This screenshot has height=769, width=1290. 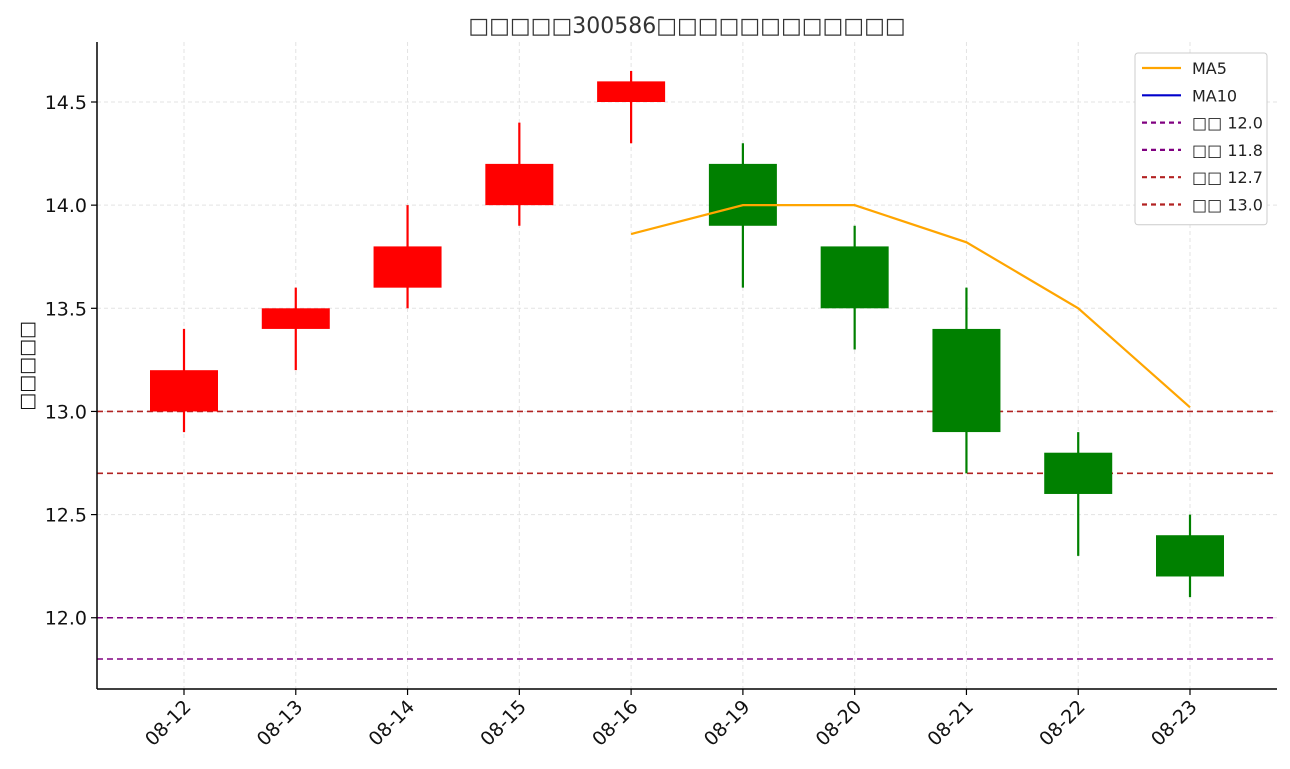 What do you see at coordinates (727, 723) in the screenshot?
I see `x-tick-label: 08-19` at bounding box center [727, 723].